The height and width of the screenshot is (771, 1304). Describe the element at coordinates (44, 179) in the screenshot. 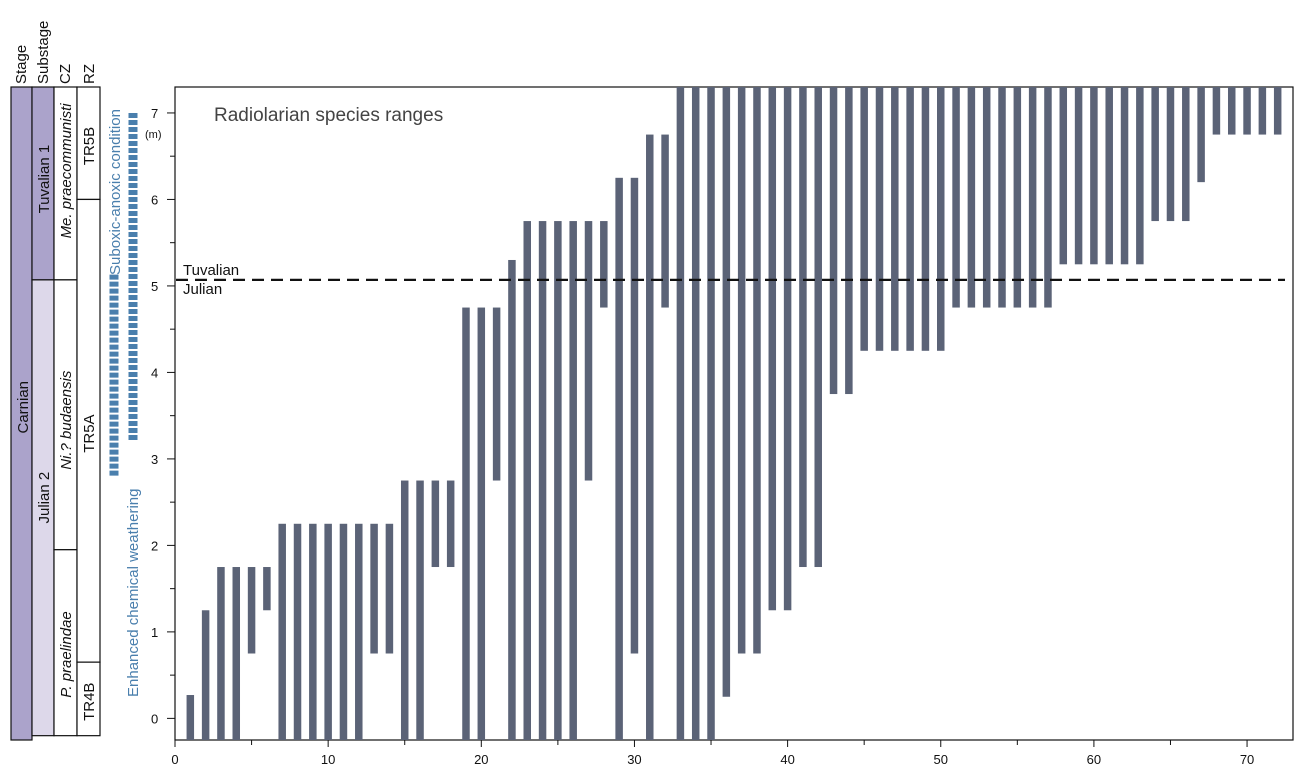

I see `substage-label: Tuvalian 1` at that location.